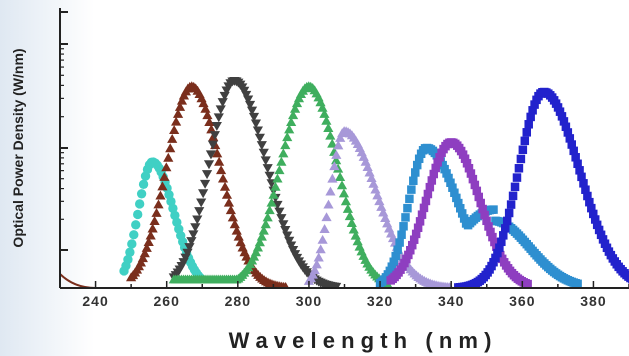 Image resolution: width=629 pixels, height=356 pixels. I want to click on x-tick-label: 360, so click(522, 301).